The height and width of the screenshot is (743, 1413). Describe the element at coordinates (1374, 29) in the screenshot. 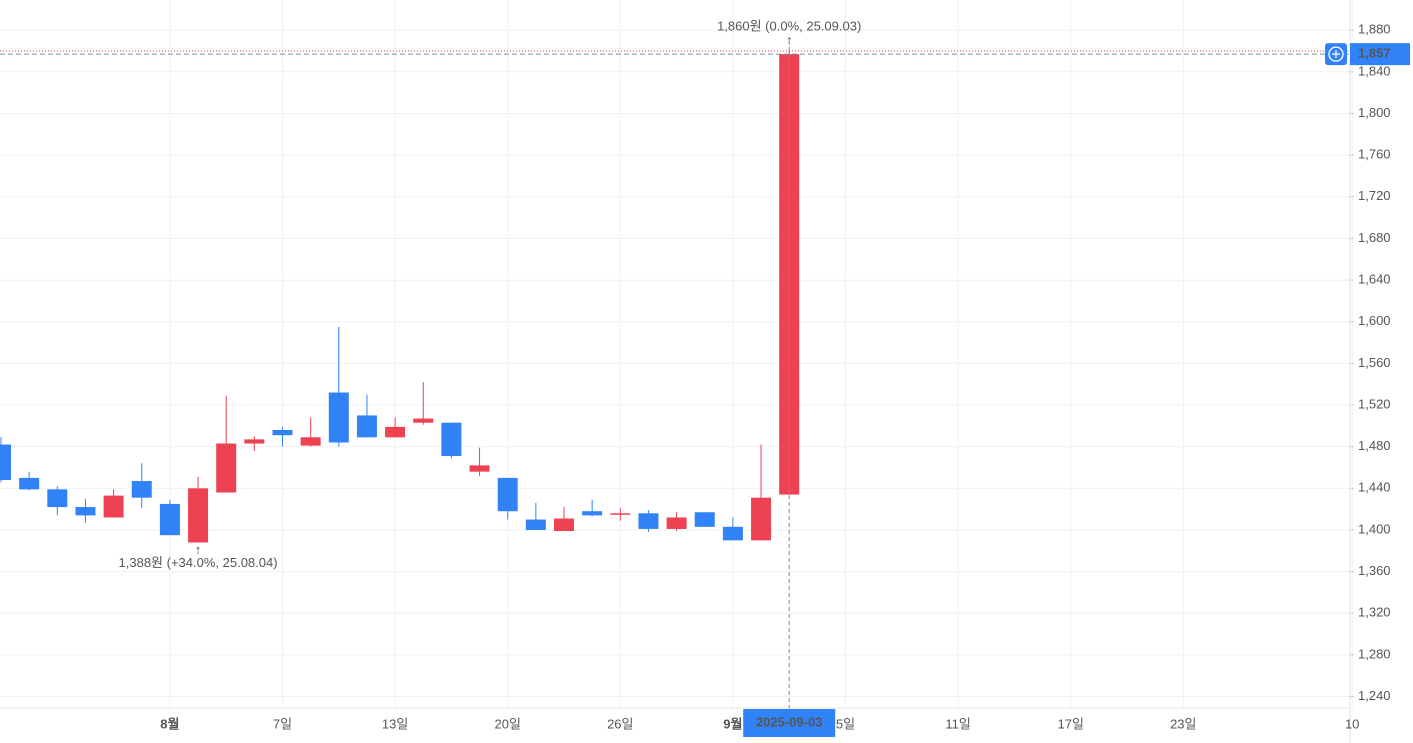

I see `y-tick-label: 1,880` at that location.